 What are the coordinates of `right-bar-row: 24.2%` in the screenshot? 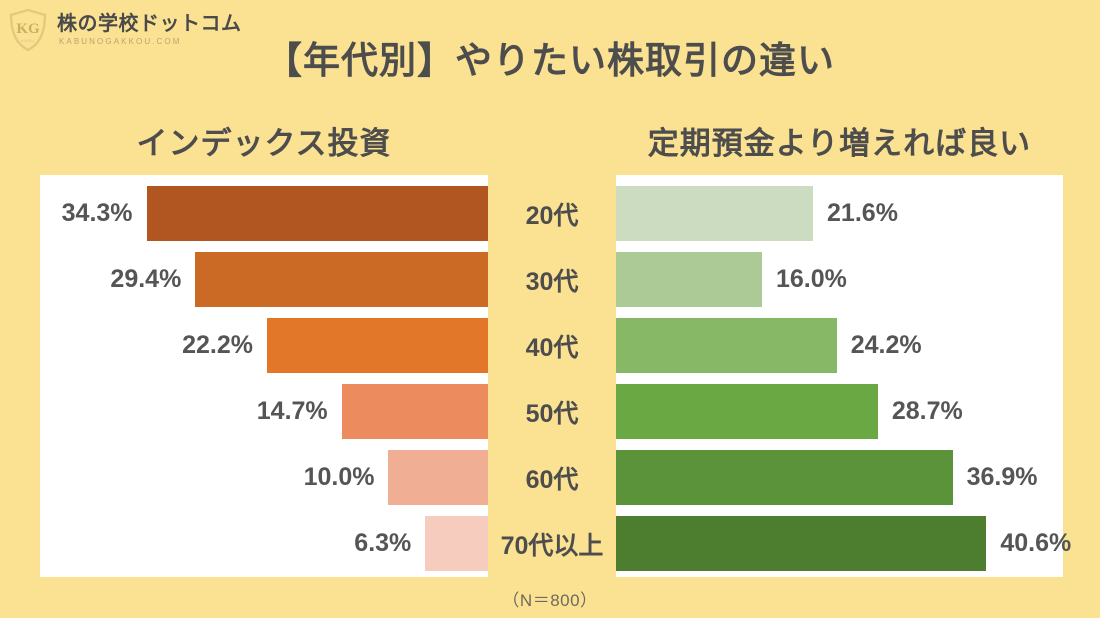 It's located at (839, 345).